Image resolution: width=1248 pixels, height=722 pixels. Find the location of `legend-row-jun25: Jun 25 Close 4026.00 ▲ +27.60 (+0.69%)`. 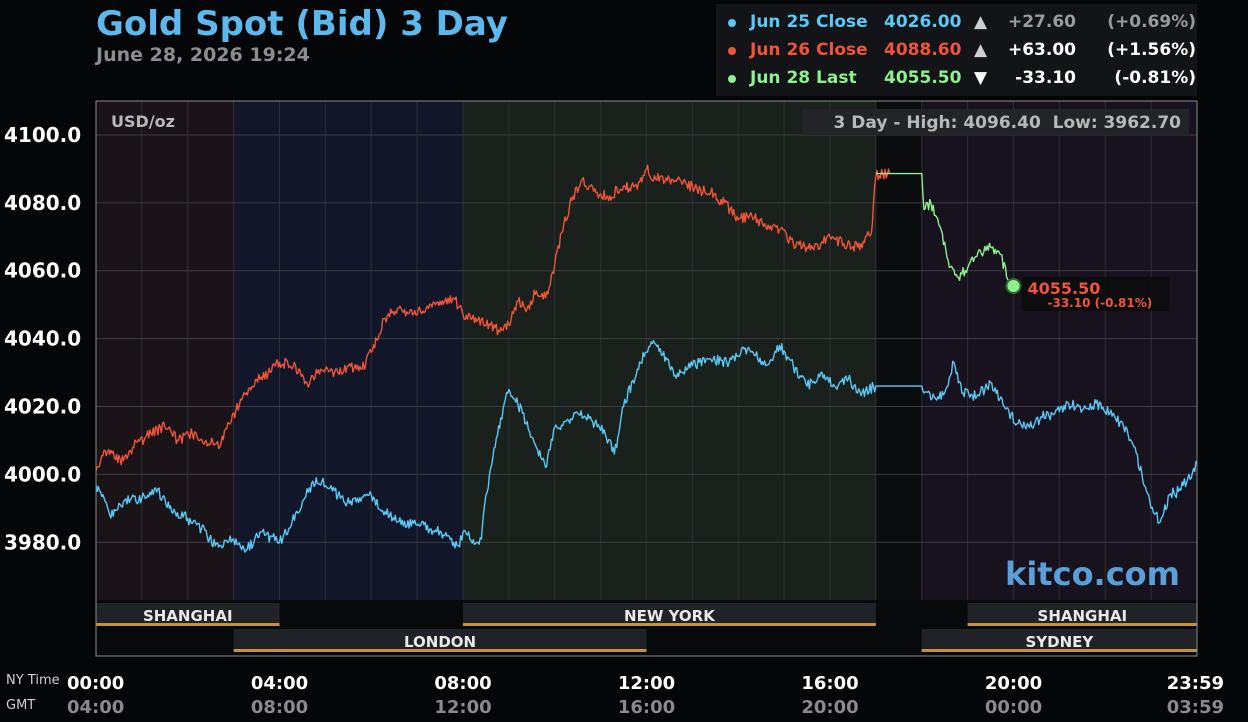

legend-row-jun25: Jun 25 Close 4026.00 ▲ +27.60 (+0.69%) is located at coordinates (961, 24).